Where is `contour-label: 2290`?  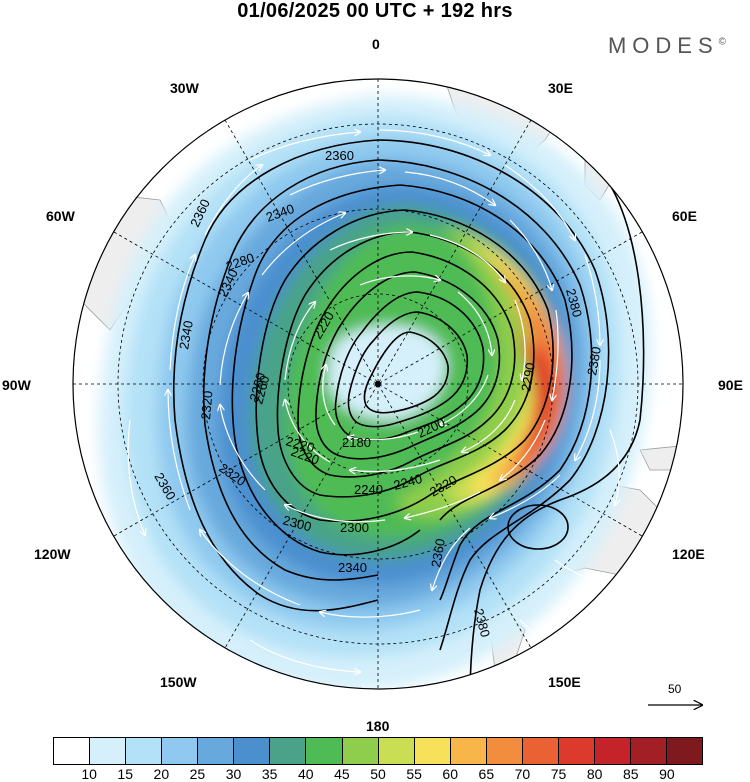 contour-label: 2290 is located at coordinates (528, 376).